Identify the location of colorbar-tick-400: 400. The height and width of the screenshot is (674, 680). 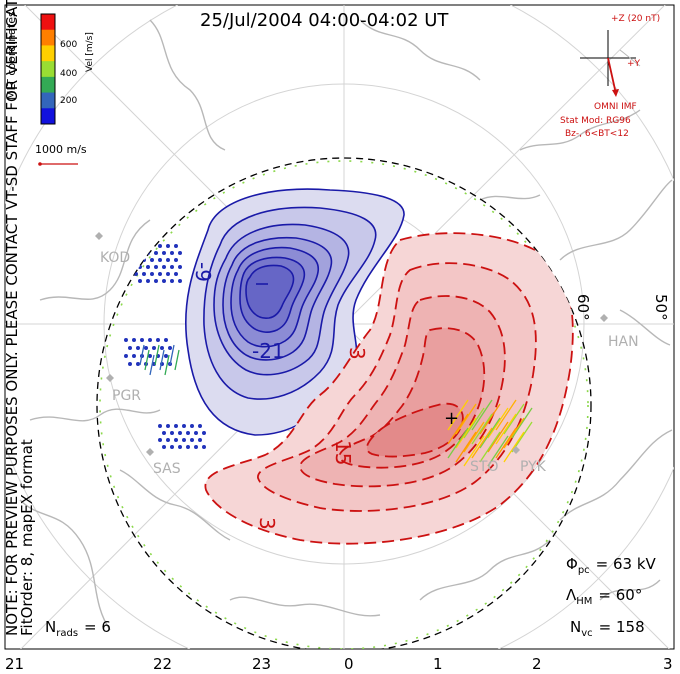
(68, 74).